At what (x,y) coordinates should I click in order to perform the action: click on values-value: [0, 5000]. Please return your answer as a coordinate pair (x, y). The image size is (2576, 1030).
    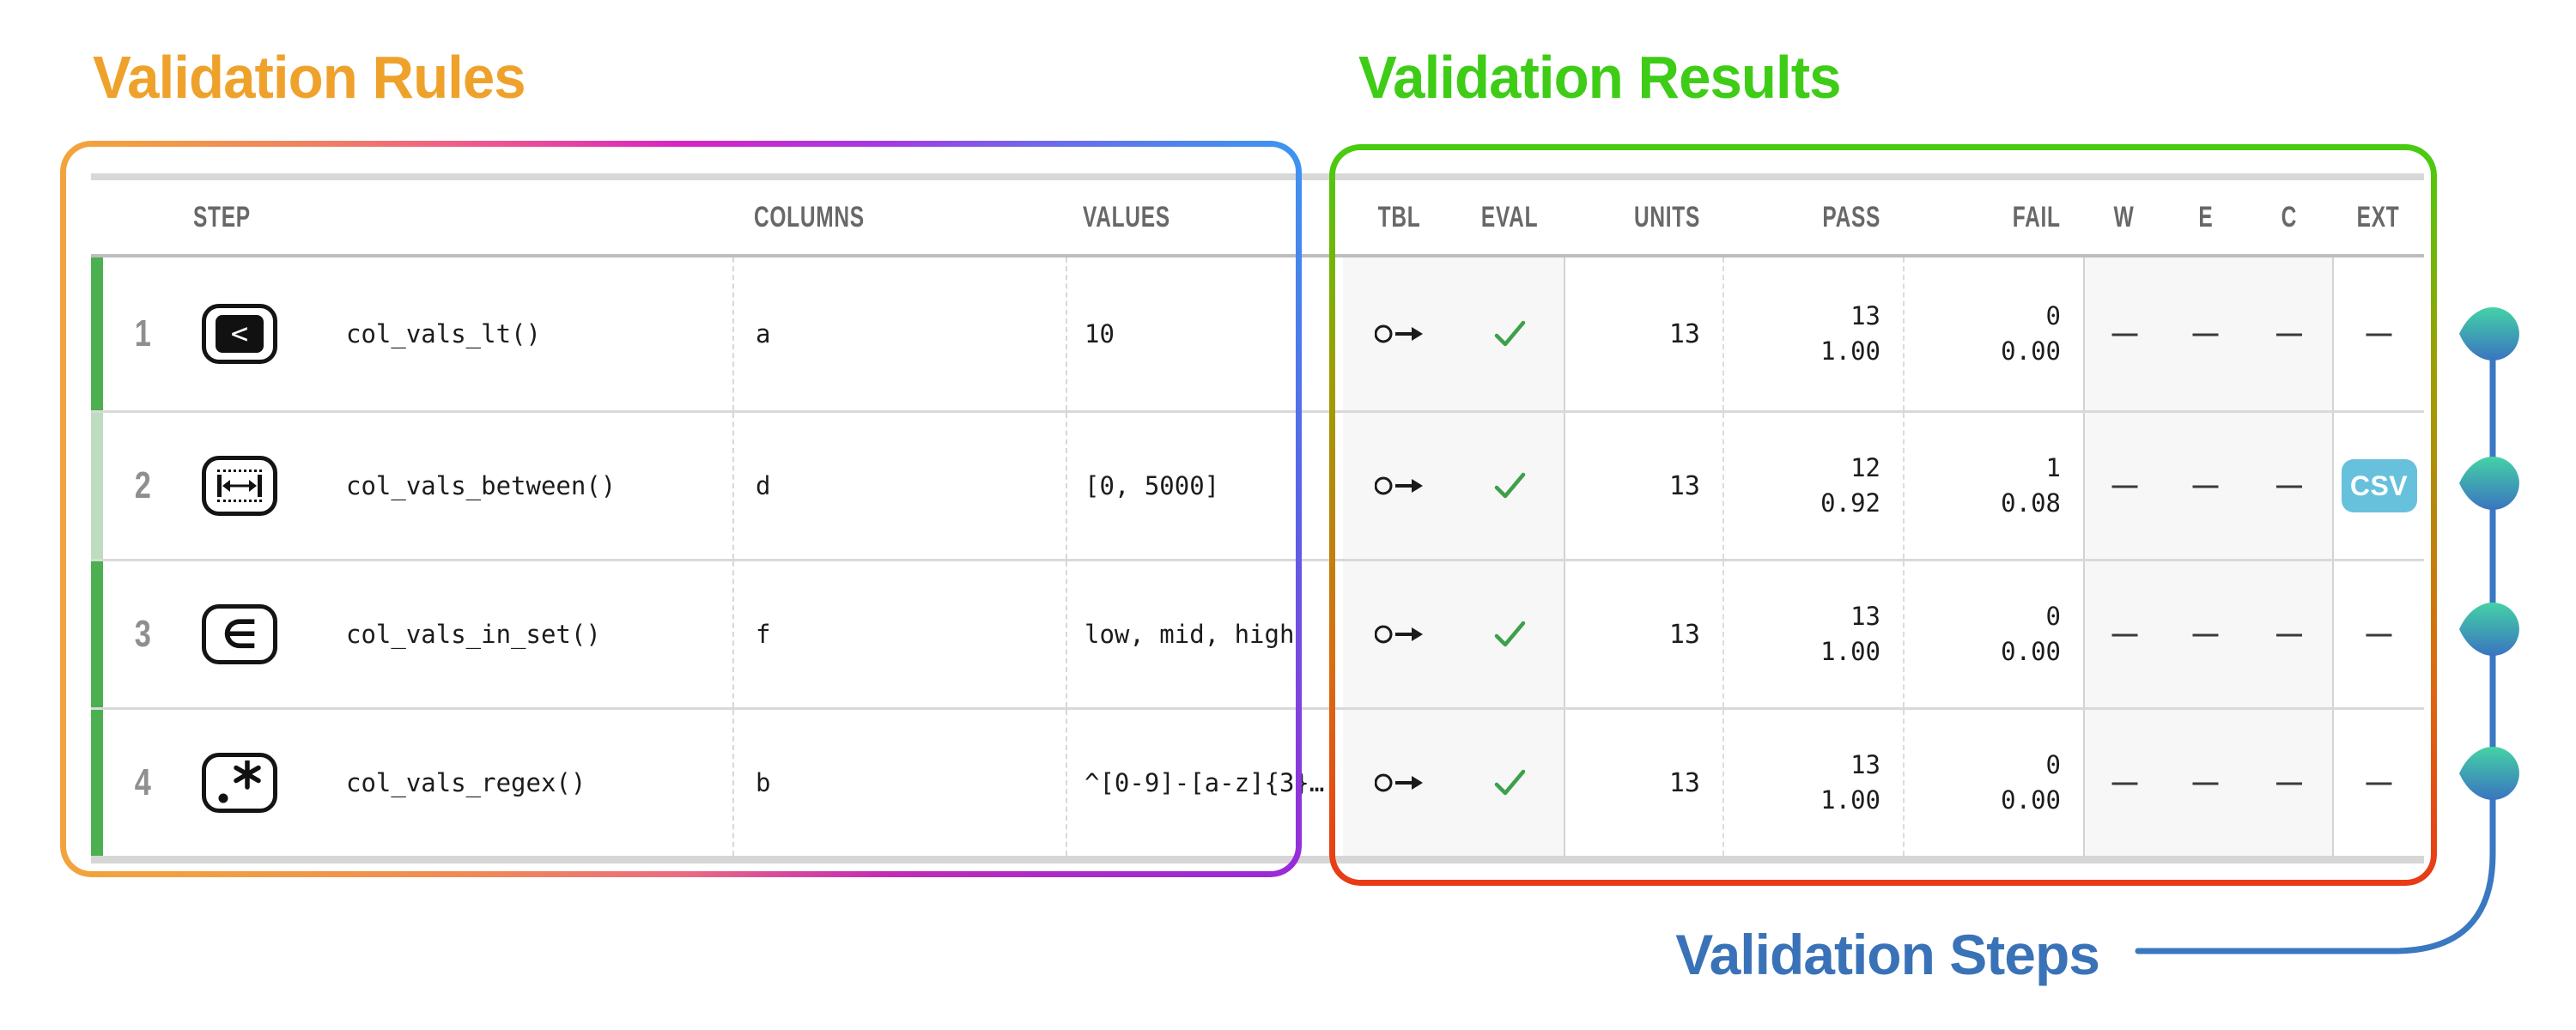
    Looking at the image, I should click on (1191, 486).